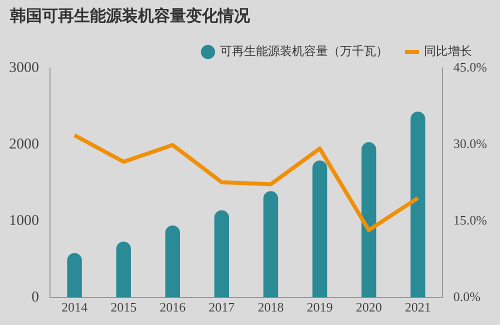 This screenshot has height=325, width=500. I want to click on y2-tick-label: 30.0%, so click(470, 143).